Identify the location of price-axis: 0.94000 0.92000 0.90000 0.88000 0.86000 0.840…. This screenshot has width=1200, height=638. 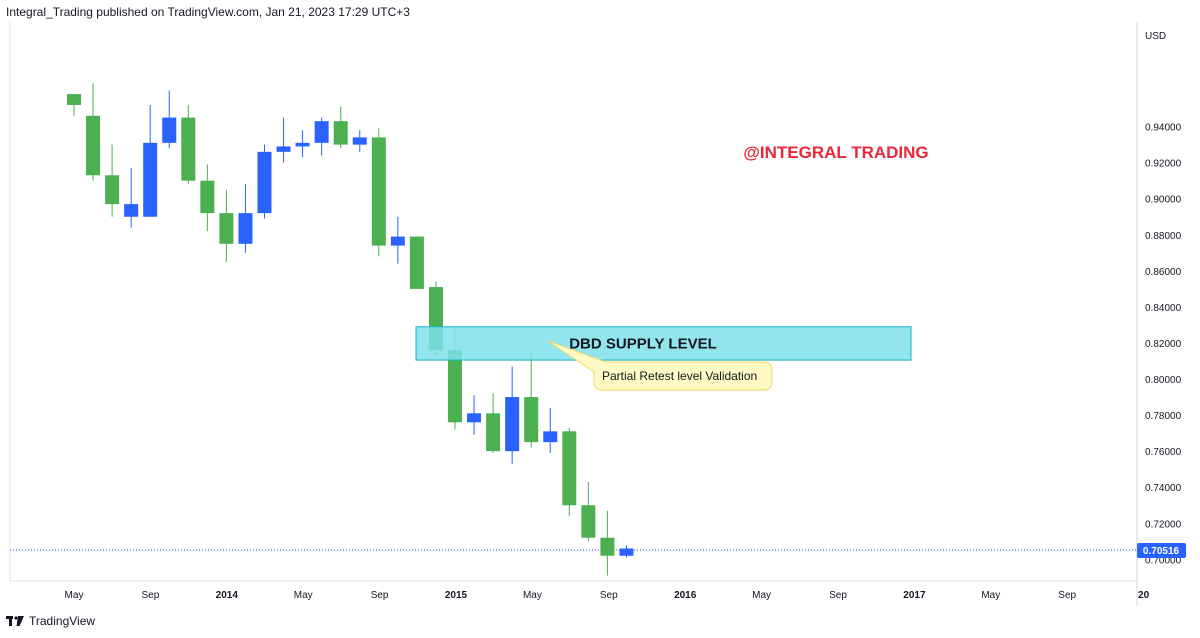
(1163, 345).